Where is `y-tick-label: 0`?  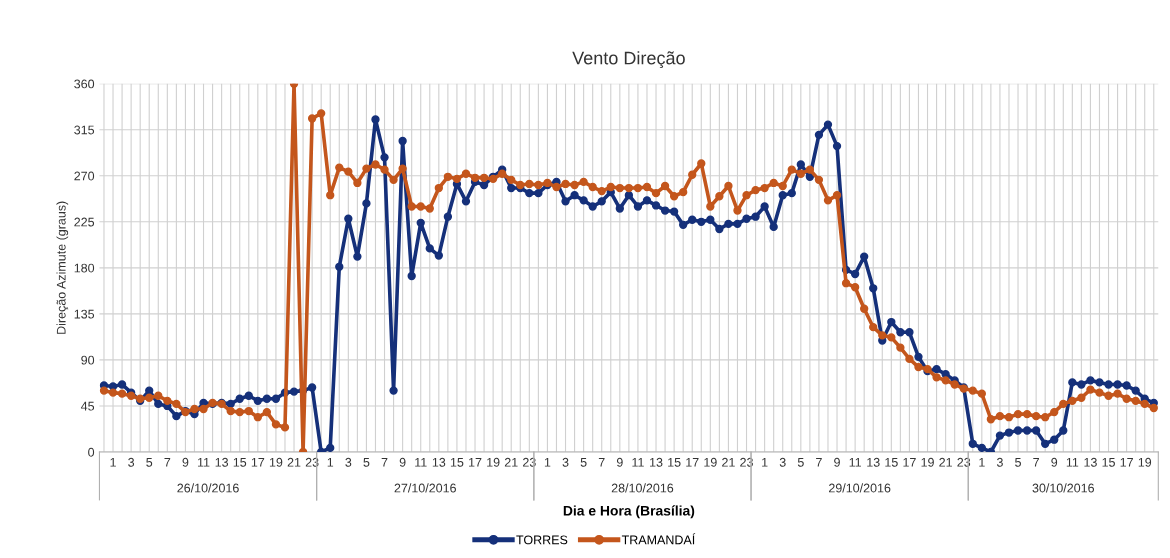 y-tick-label: 0 is located at coordinates (91, 452).